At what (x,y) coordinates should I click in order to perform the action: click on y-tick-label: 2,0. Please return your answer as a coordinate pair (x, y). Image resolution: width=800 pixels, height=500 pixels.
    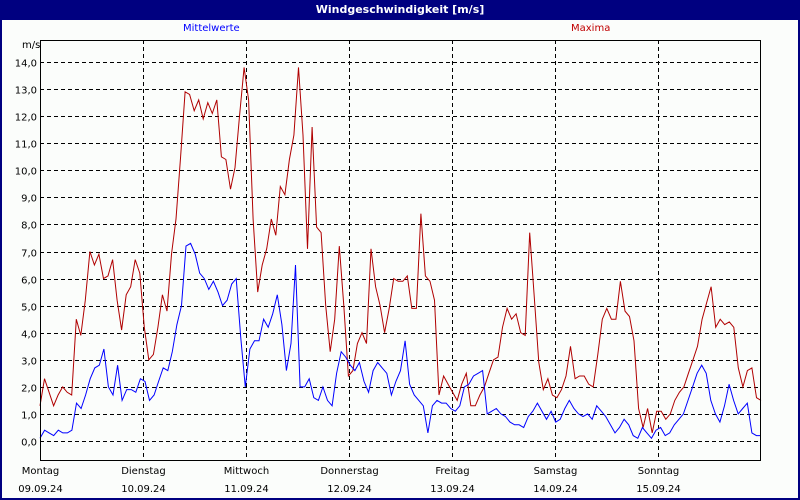
    Looking at the image, I should click on (29, 389).